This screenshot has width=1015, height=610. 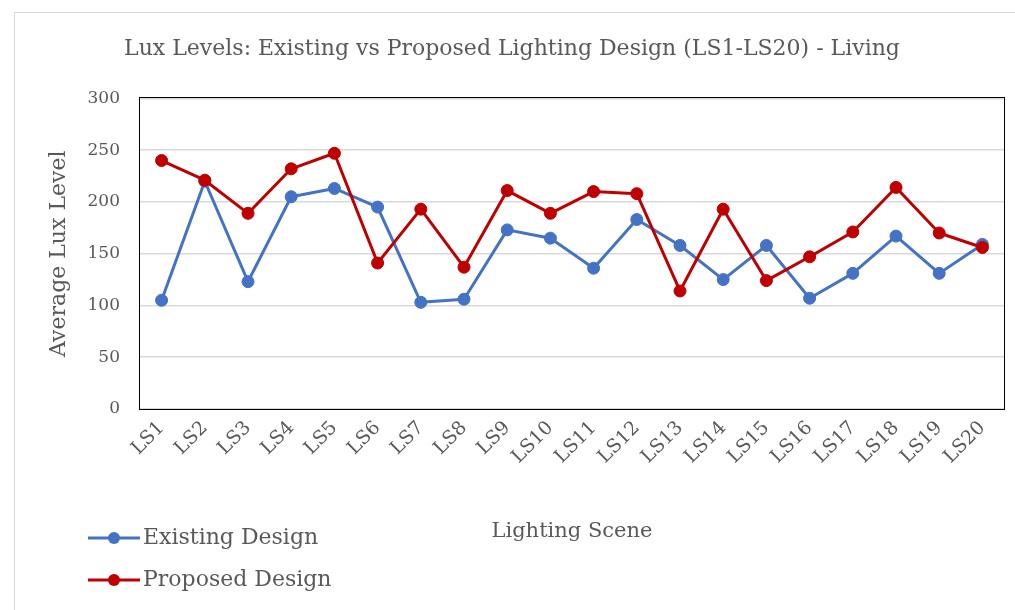 What do you see at coordinates (109, 355) in the screenshot?
I see `y-tick-label: 50` at bounding box center [109, 355].